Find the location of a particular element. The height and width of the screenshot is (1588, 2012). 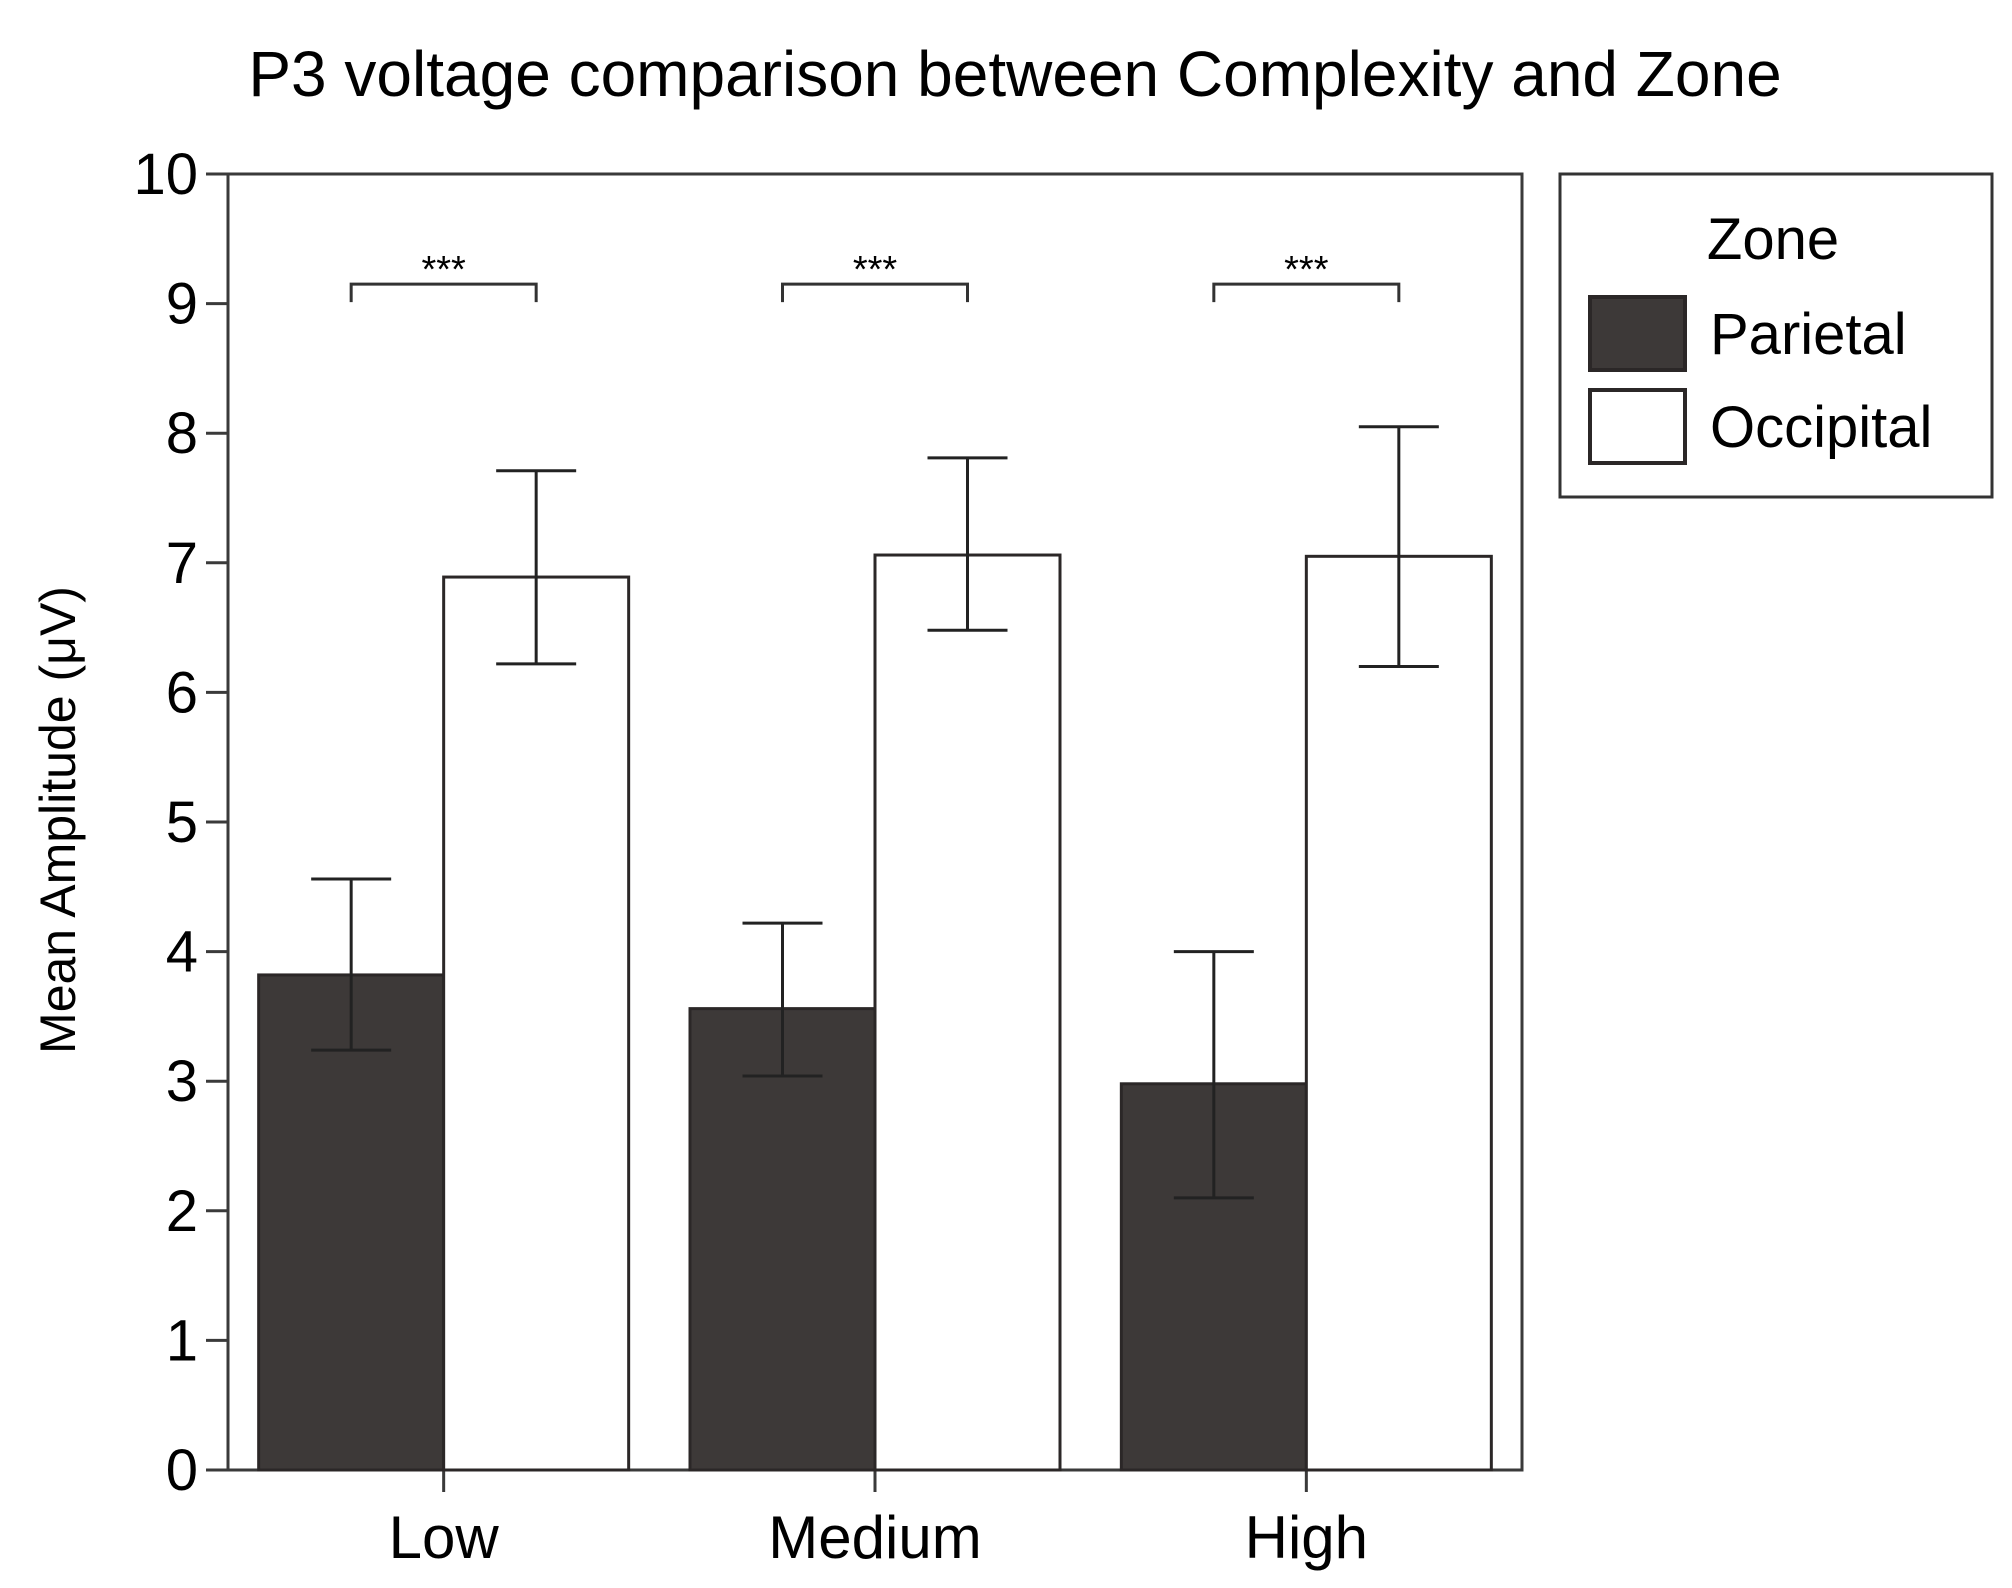

y-tick-label: 9 is located at coordinates (182, 304).